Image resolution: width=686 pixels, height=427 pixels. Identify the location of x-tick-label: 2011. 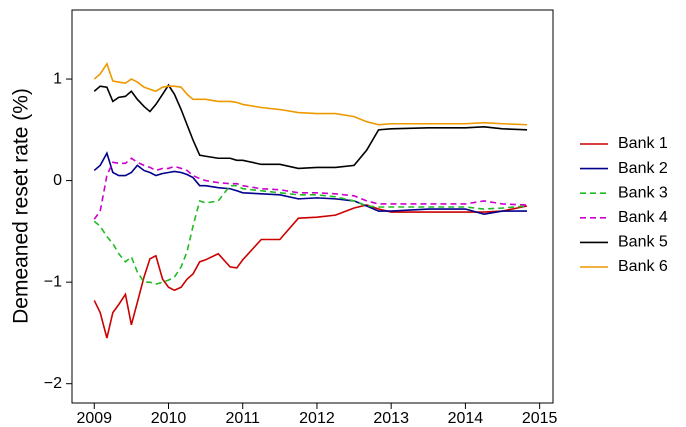
(243, 418).